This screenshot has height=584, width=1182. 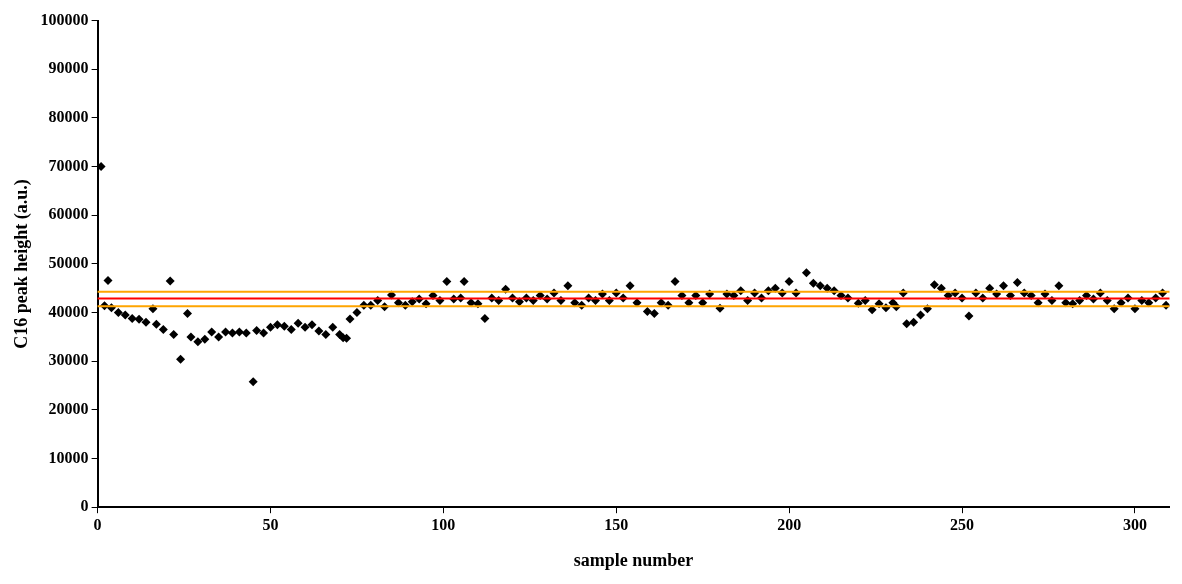 I want to click on y-tick-label: 30000, so click(x=68, y=360).